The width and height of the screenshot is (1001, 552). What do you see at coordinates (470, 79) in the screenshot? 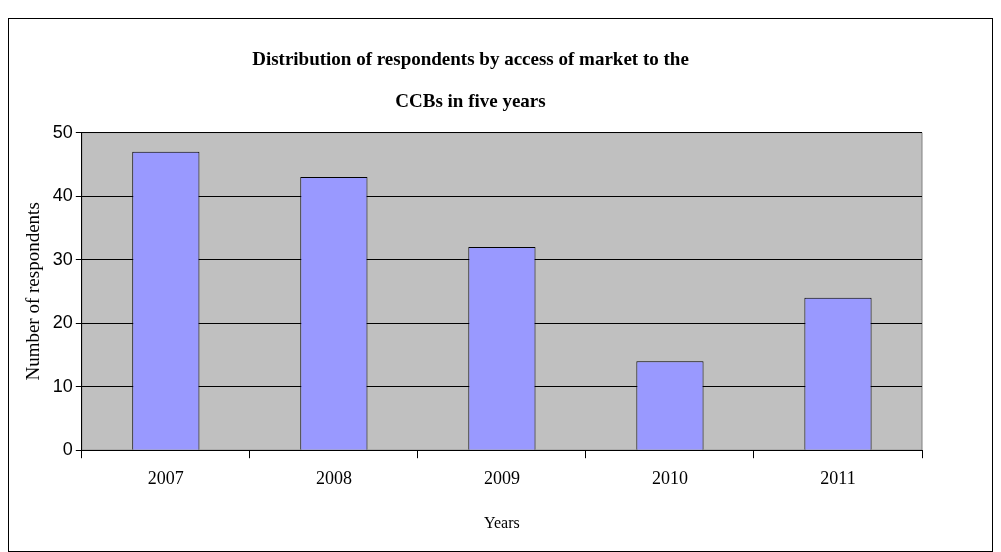
I see `chart-title: Distribution of respondents by access of market to the CCBs in five years` at bounding box center [470, 79].